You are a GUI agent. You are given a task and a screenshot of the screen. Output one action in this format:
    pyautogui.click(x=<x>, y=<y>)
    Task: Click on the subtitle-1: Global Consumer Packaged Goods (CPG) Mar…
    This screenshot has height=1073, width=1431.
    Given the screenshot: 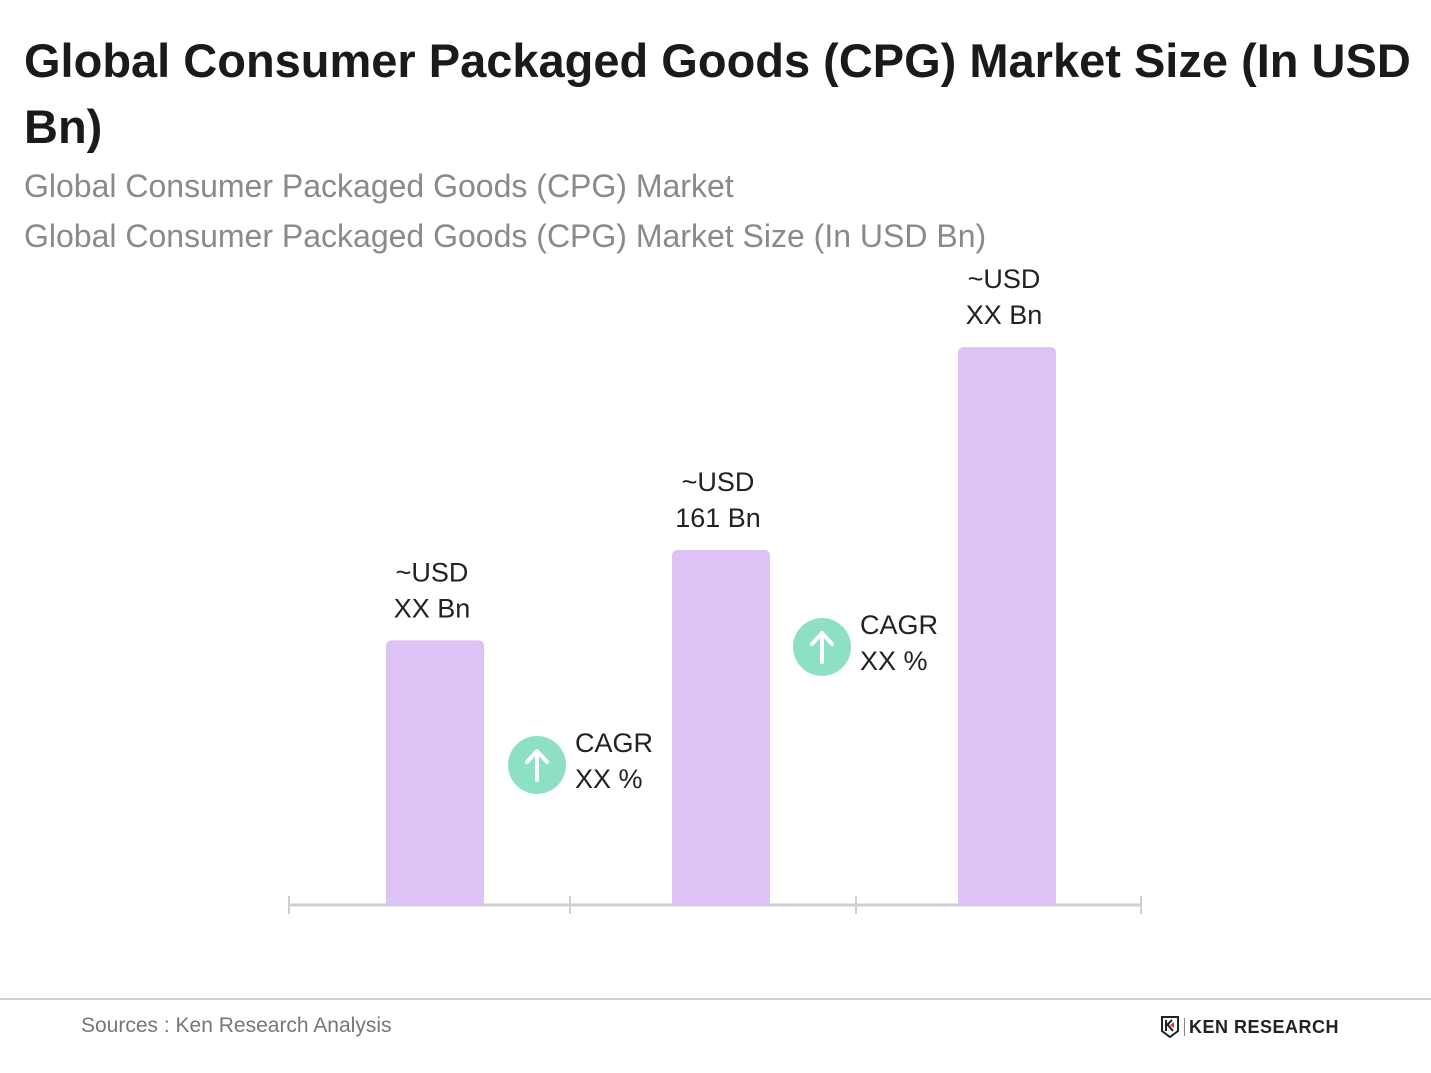 What is the action you would take?
    pyautogui.click(x=379, y=186)
    